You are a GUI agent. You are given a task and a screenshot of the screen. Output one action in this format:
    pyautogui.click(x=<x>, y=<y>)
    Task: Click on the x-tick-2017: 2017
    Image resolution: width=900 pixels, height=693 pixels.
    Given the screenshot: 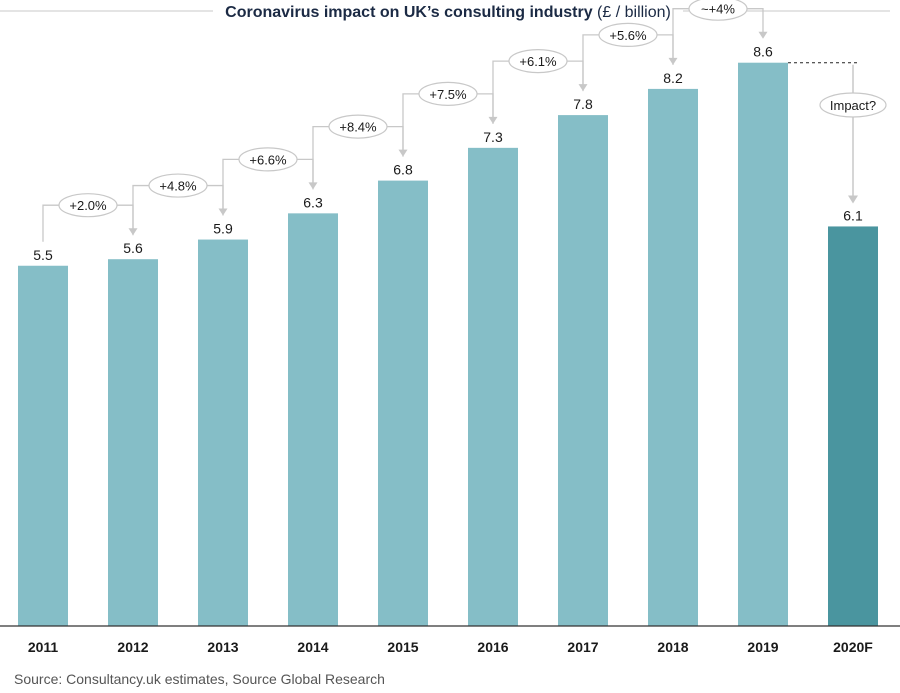 What is the action you would take?
    pyautogui.click(x=582, y=647)
    